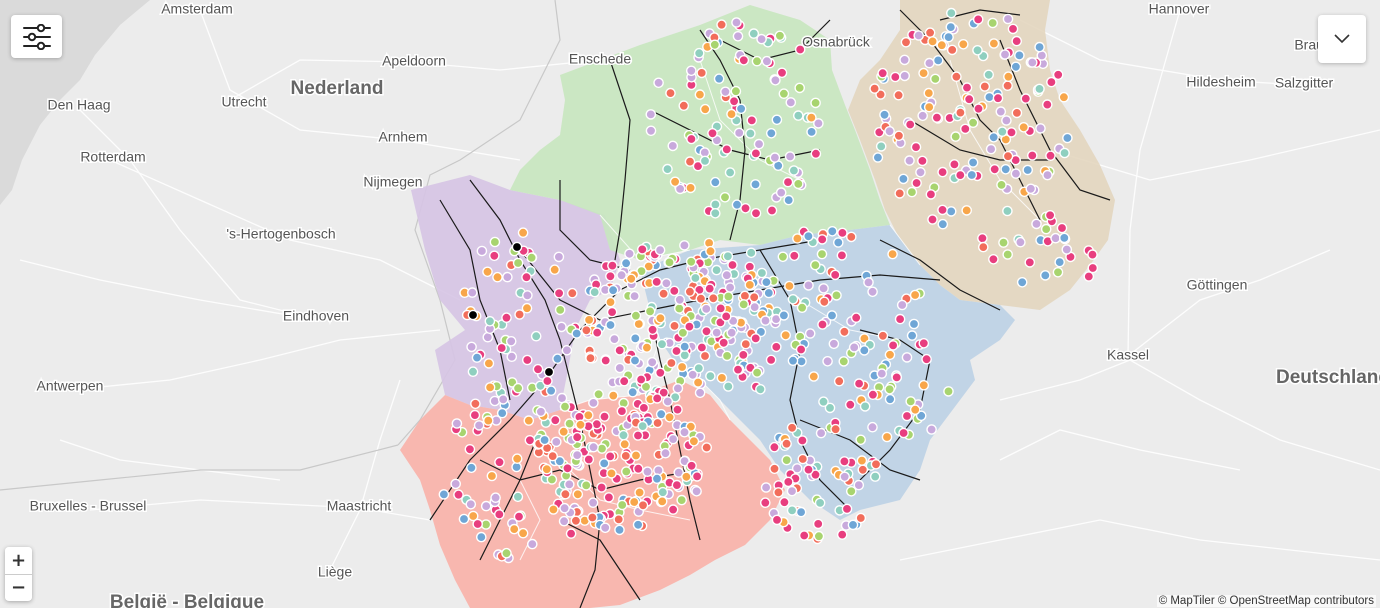  What do you see at coordinates (1266, 601) in the screenshot?
I see `map-attribution: © MapTiler © OpenStreetMap contributors` at bounding box center [1266, 601].